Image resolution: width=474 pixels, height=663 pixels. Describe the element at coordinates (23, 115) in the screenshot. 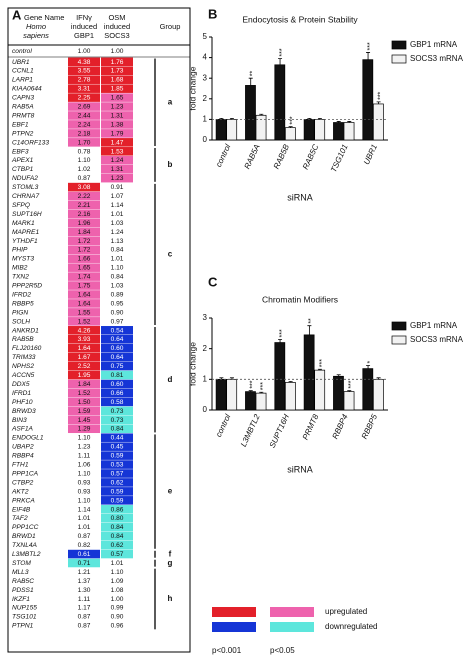

I see `gene-name: PRMT8` at that location.